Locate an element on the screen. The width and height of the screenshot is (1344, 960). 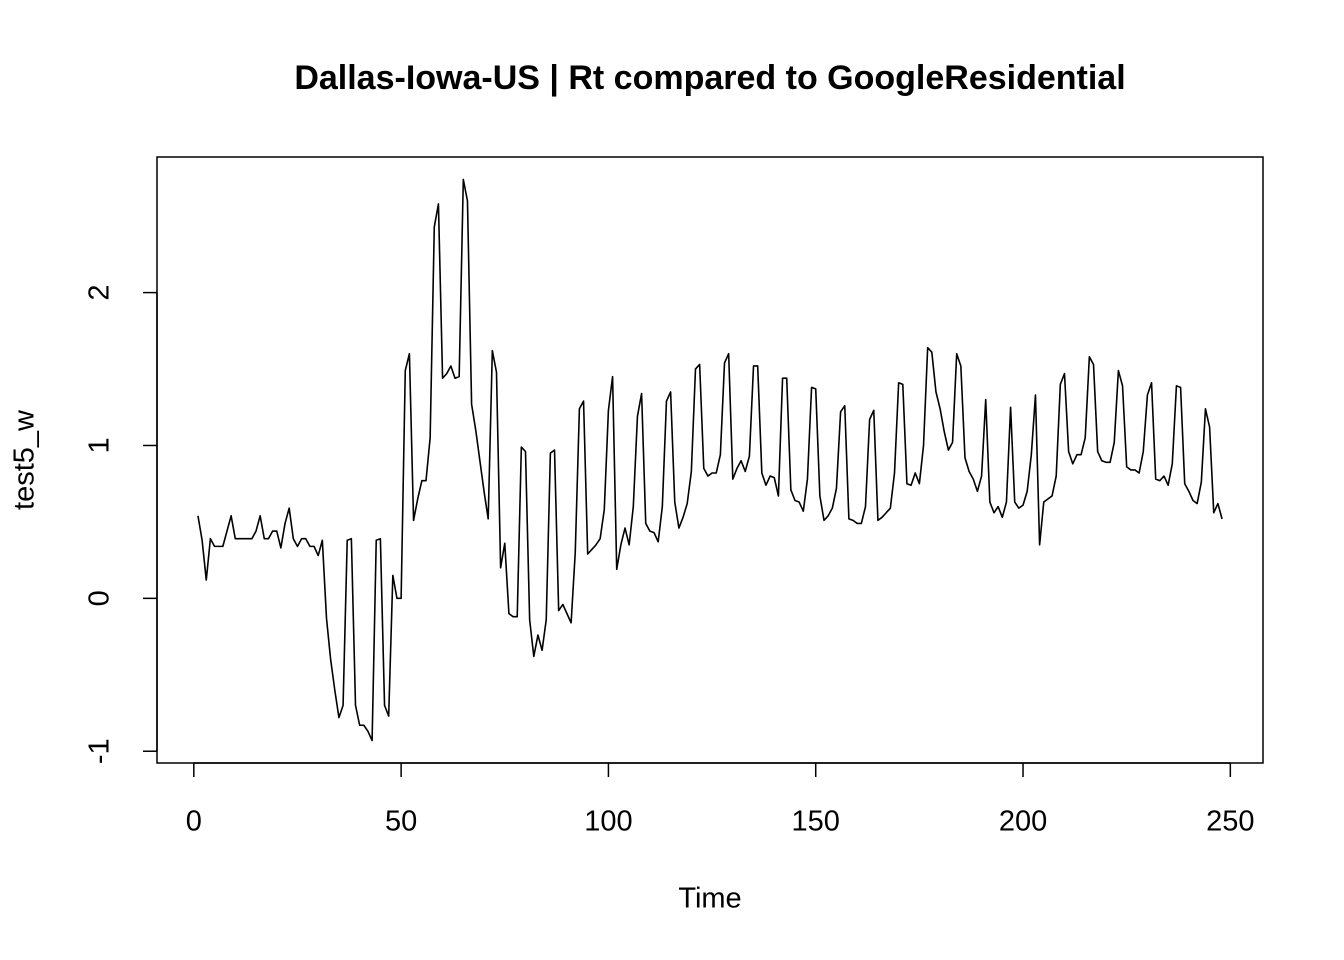
x-tick-label: 0 is located at coordinates (194, 822).